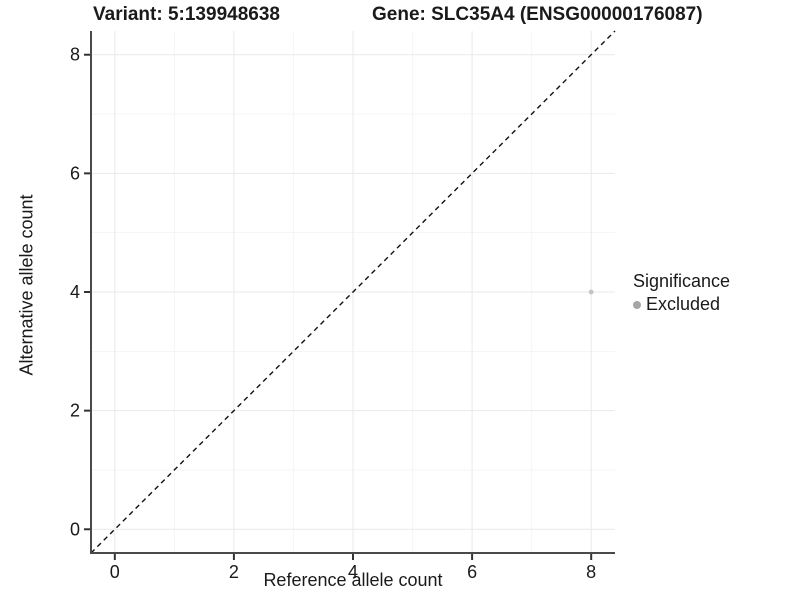  What do you see at coordinates (591, 572) in the screenshot?
I see `x-axis-tick-label: 8` at bounding box center [591, 572].